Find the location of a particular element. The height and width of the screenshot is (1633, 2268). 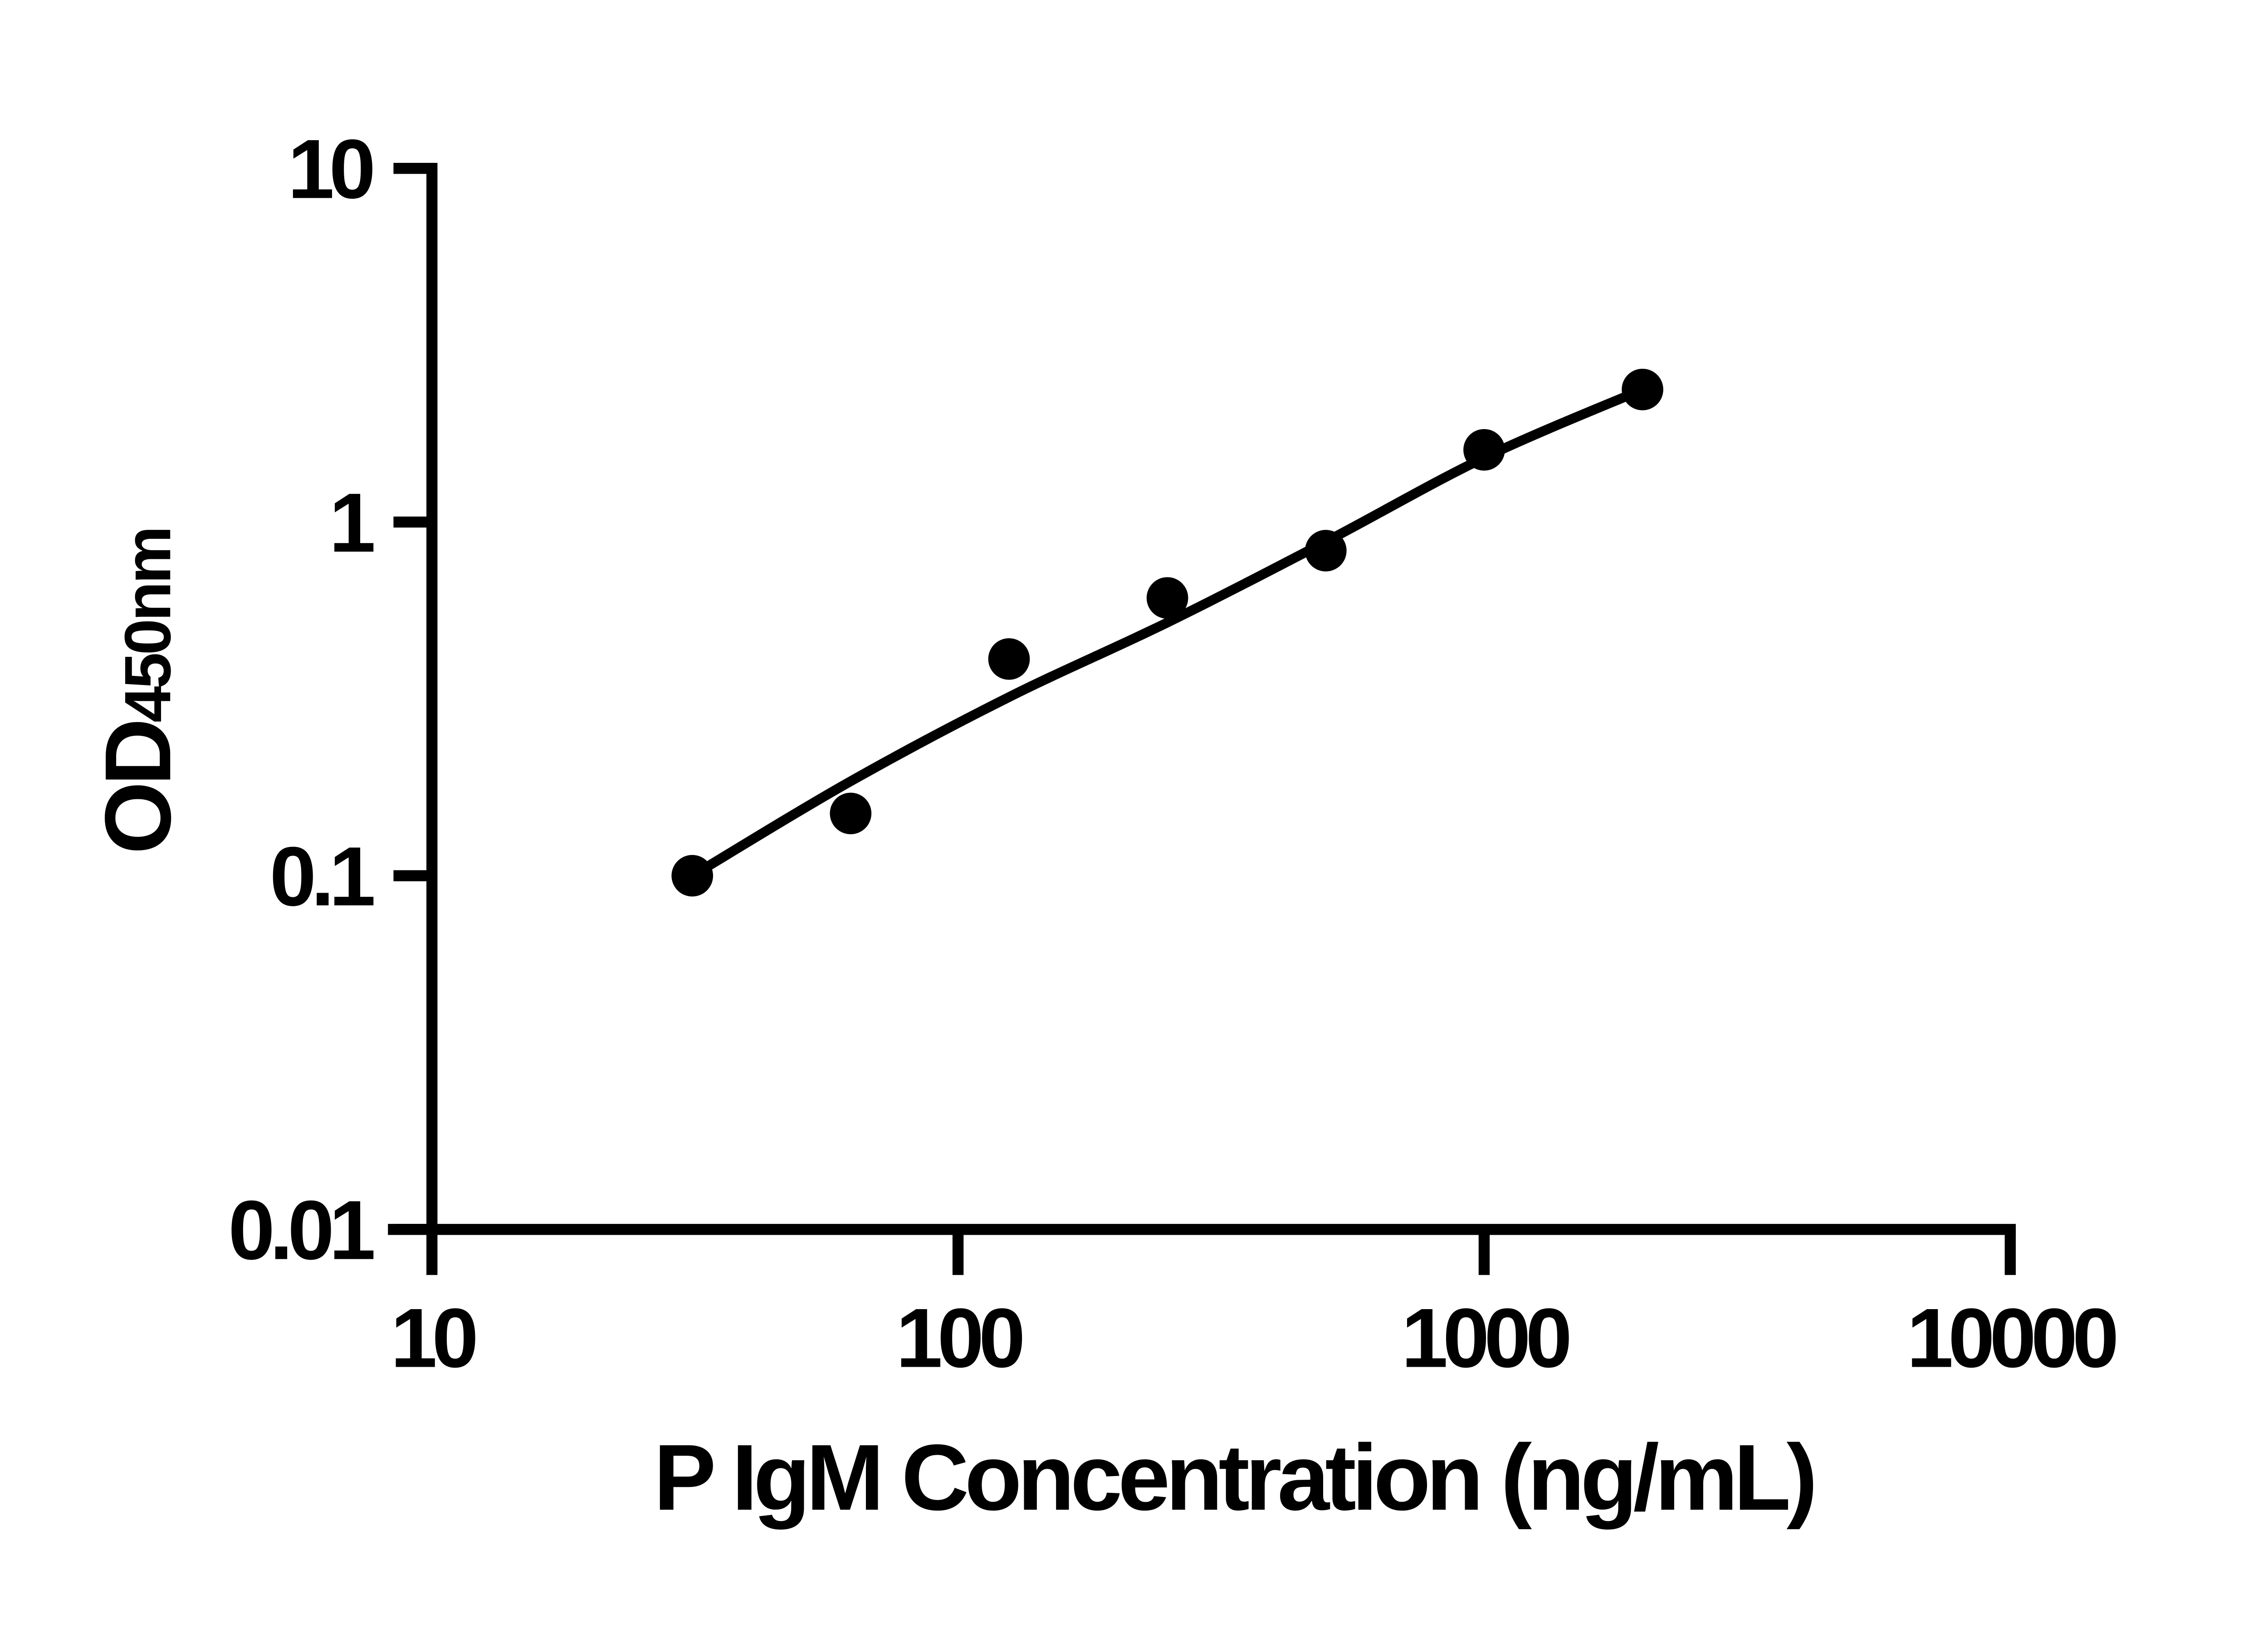

y-tick-label: 0.01 is located at coordinates (300, 1230).